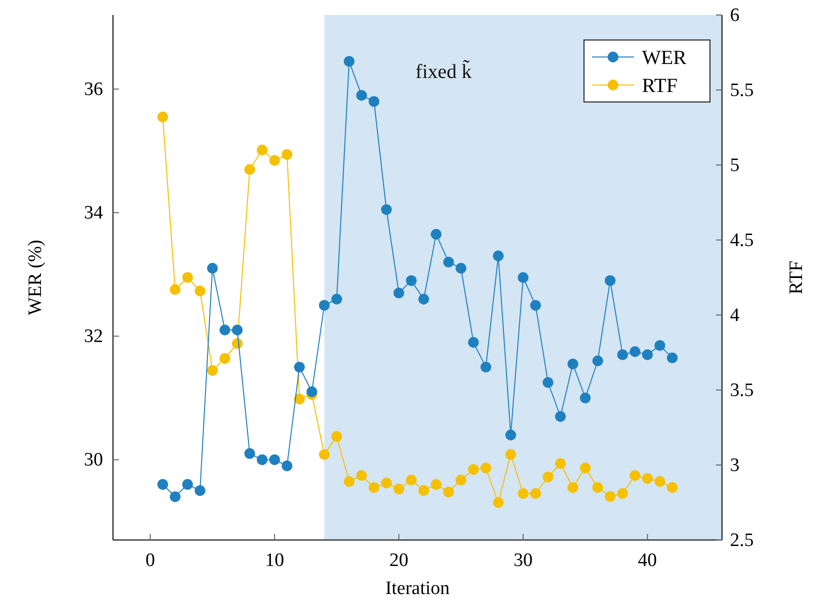  I want to click on x-tick-label: 10, so click(274, 560).